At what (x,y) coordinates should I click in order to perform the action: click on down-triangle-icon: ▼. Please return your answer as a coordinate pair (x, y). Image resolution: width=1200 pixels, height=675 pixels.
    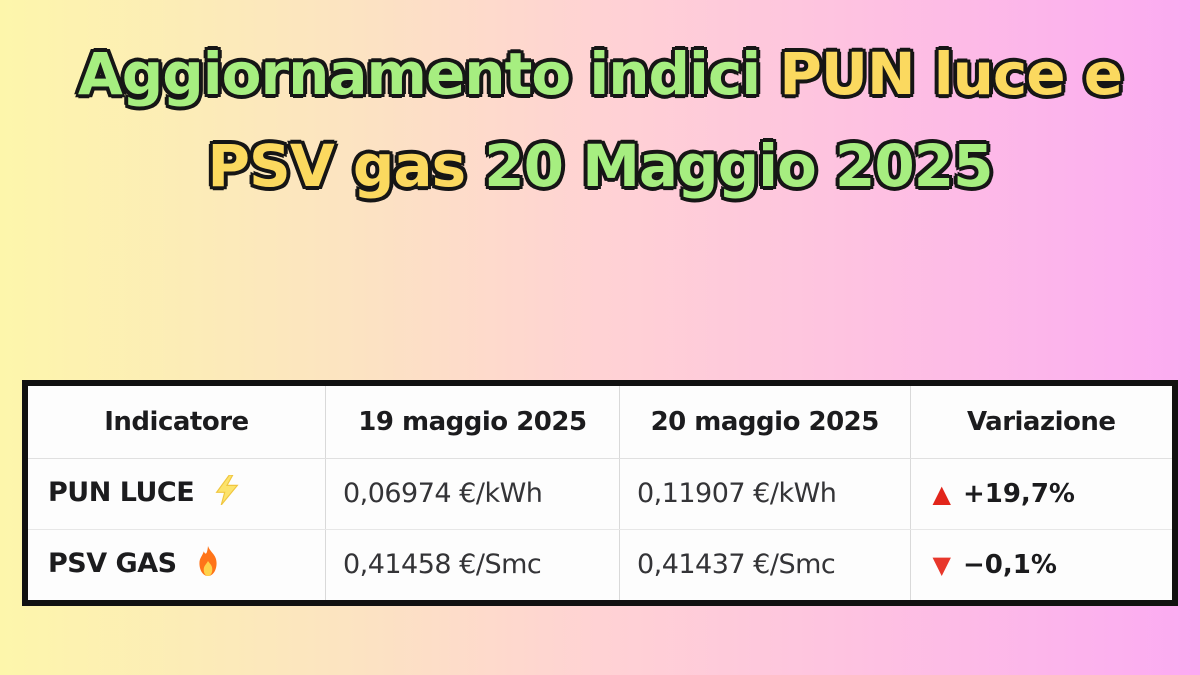
    Looking at the image, I should click on (941, 564).